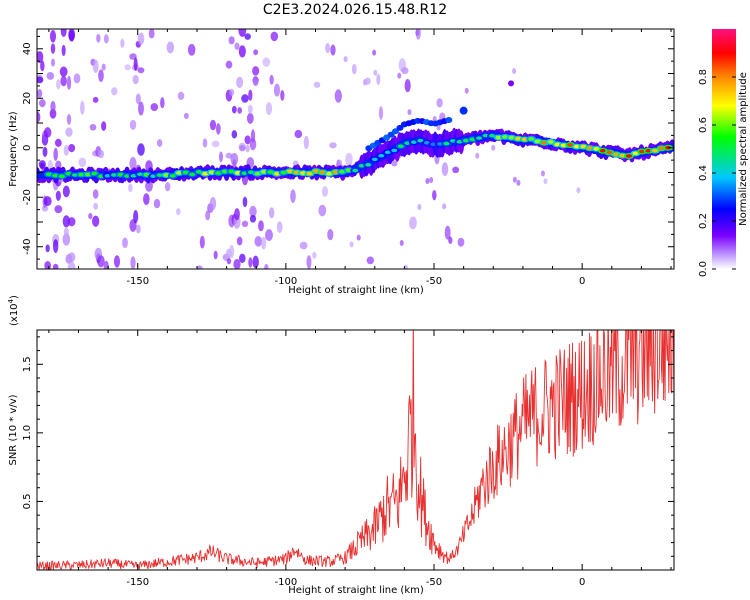 This screenshot has height=600, width=750. I want to click on snr-x-tick-label: -100, so click(286, 582).